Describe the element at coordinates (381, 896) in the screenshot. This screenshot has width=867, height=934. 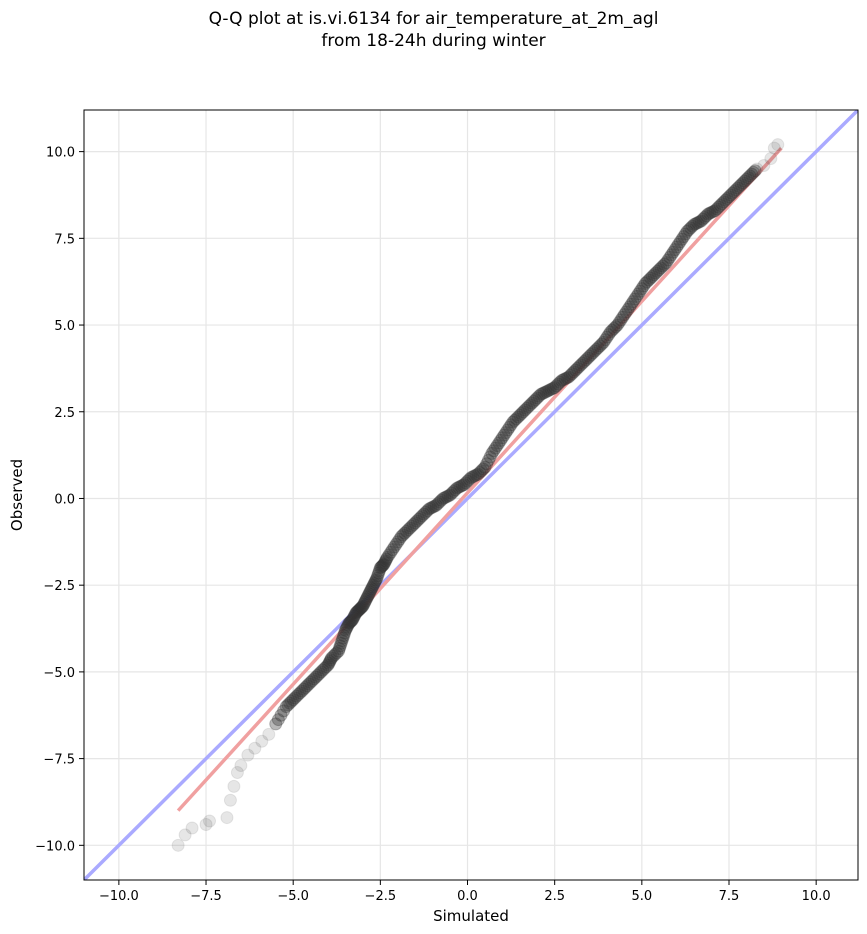
I see `x-tick-label: −2.5` at that location.